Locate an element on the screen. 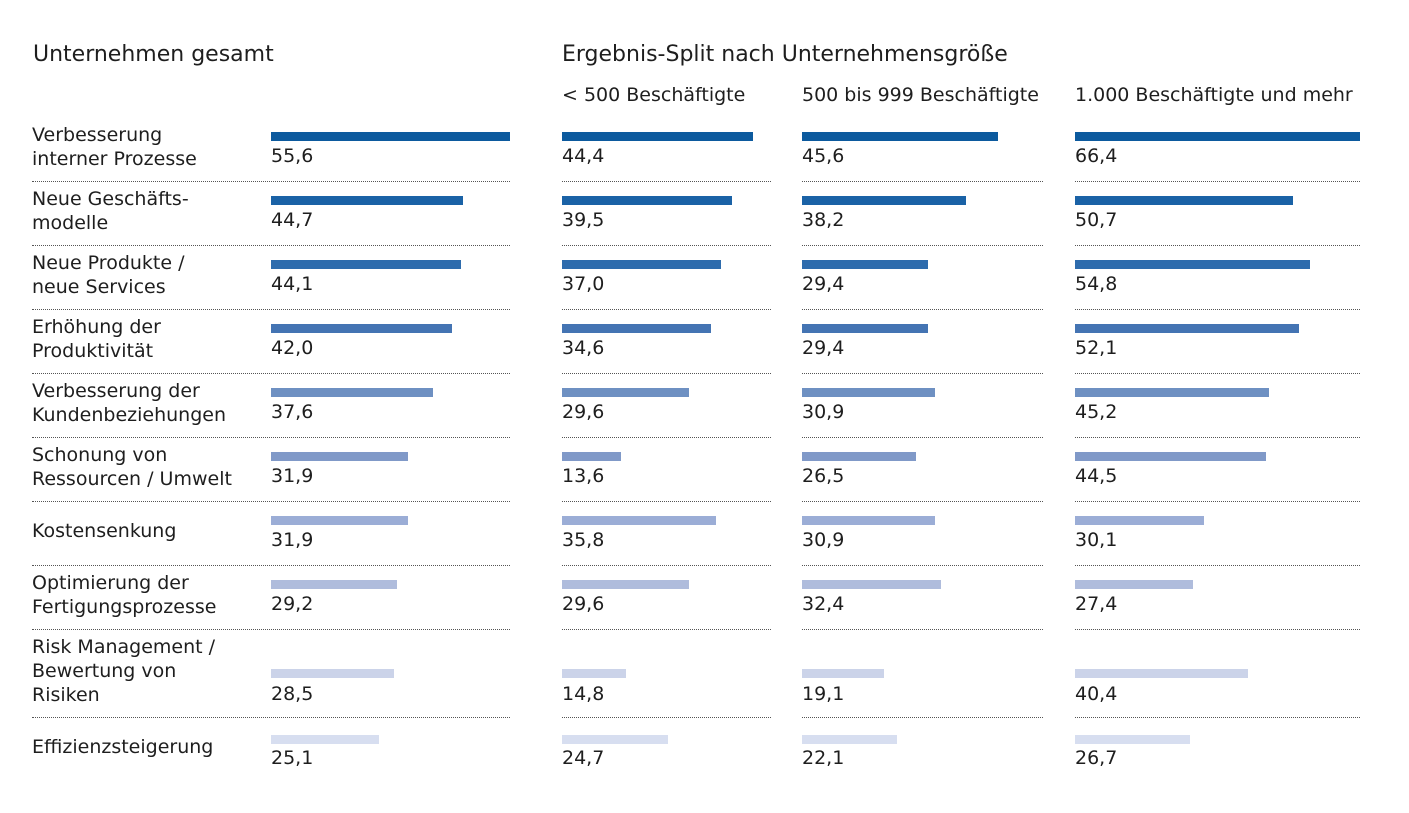  value-label: 24,7 is located at coordinates (583, 758).